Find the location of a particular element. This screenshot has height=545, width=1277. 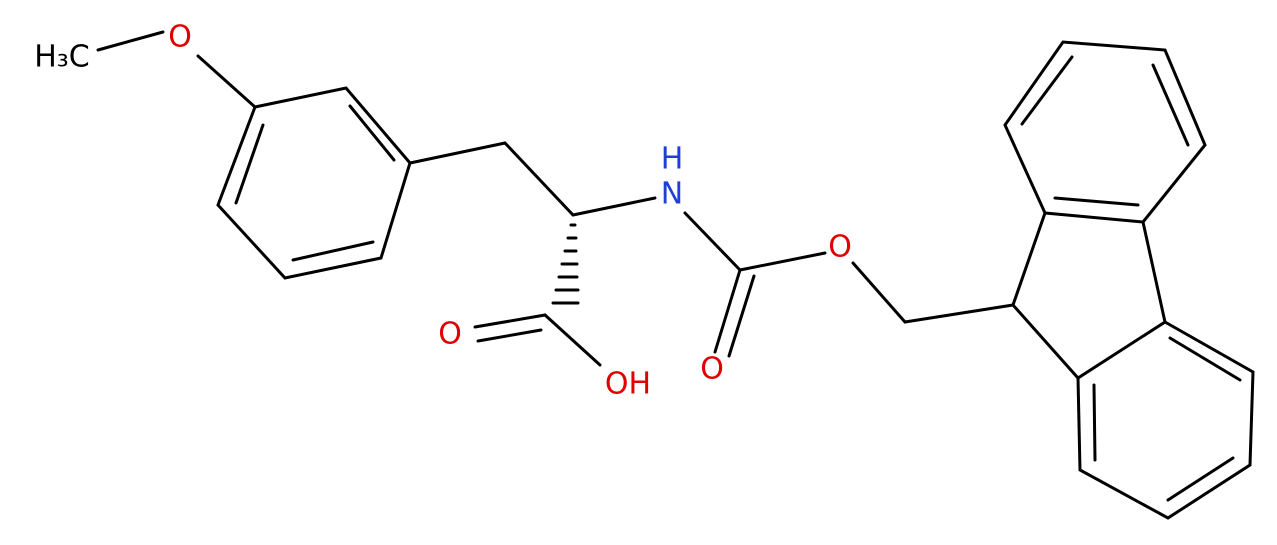

hashed-wedge is located at coordinates (565, 264).